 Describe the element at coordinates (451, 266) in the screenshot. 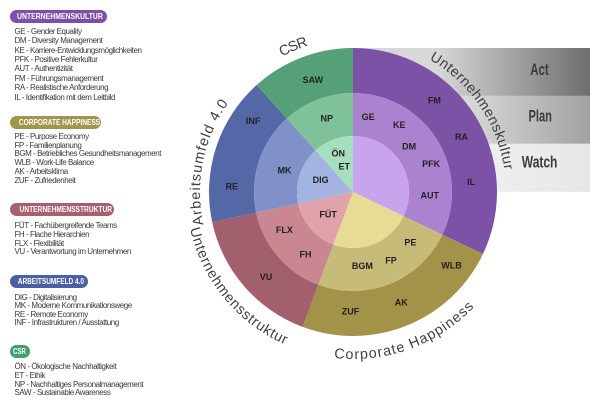

I see `svg-text: WLB` at that location.